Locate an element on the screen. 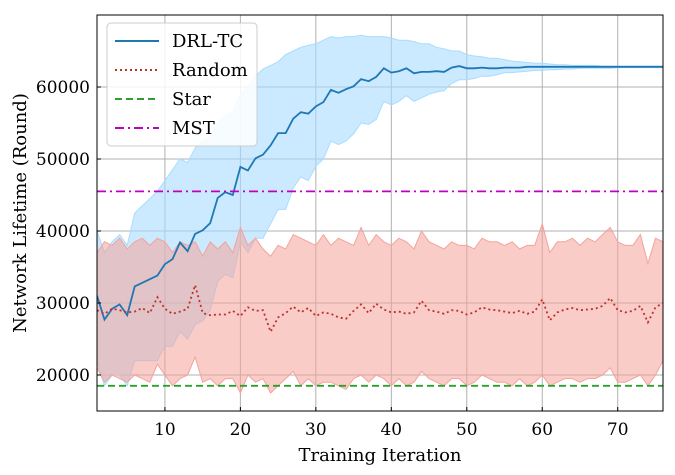 This screenshot has height=475, width=675. y-tick-label: 30000 is located at coordinates (63, 304).